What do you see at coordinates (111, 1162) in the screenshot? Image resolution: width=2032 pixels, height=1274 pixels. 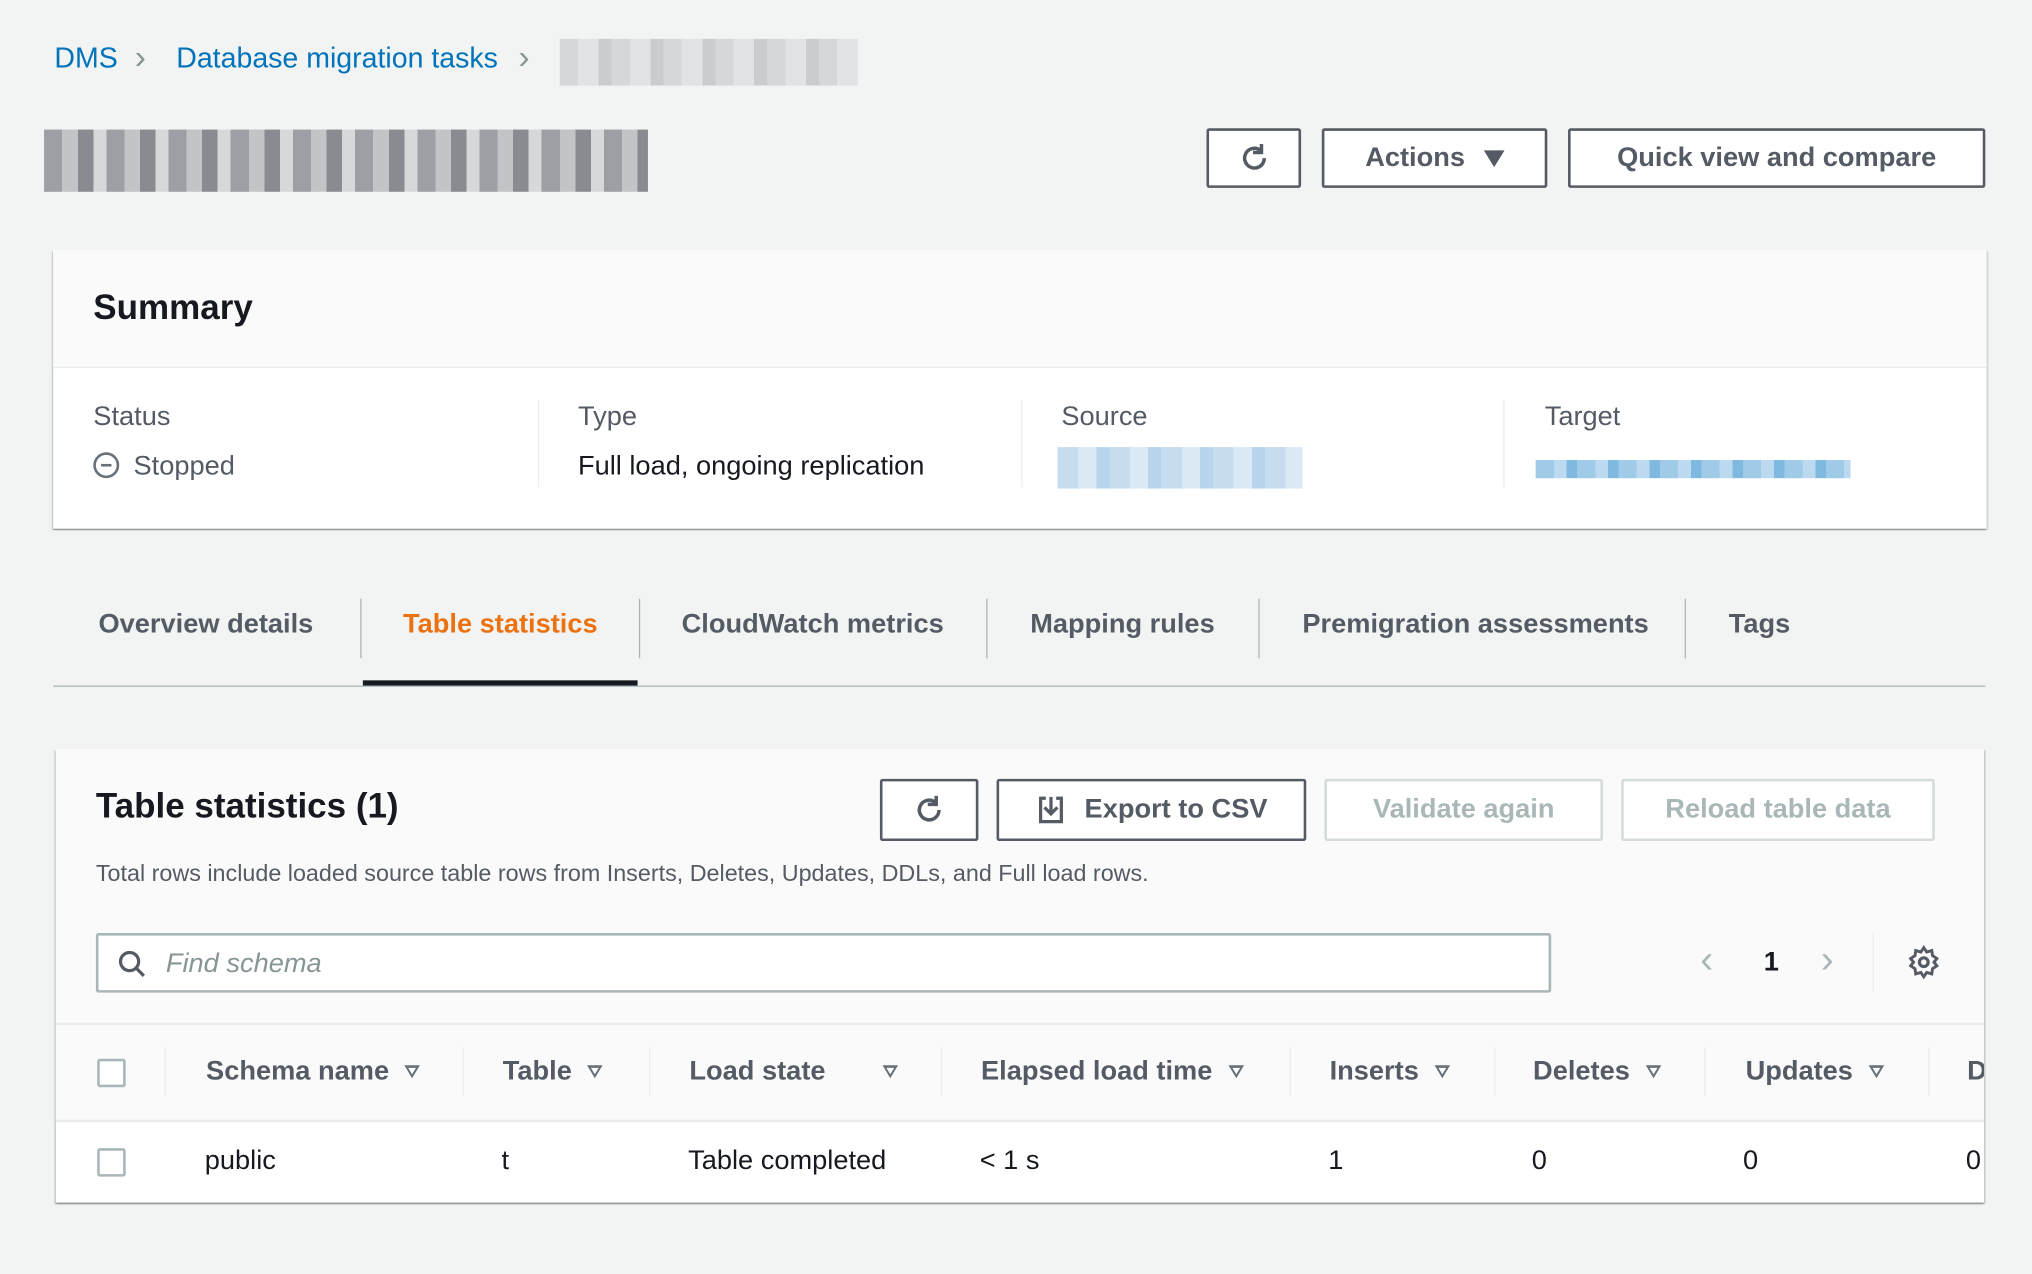 I see `row-checkbox` at bounding box center [111, 1162].